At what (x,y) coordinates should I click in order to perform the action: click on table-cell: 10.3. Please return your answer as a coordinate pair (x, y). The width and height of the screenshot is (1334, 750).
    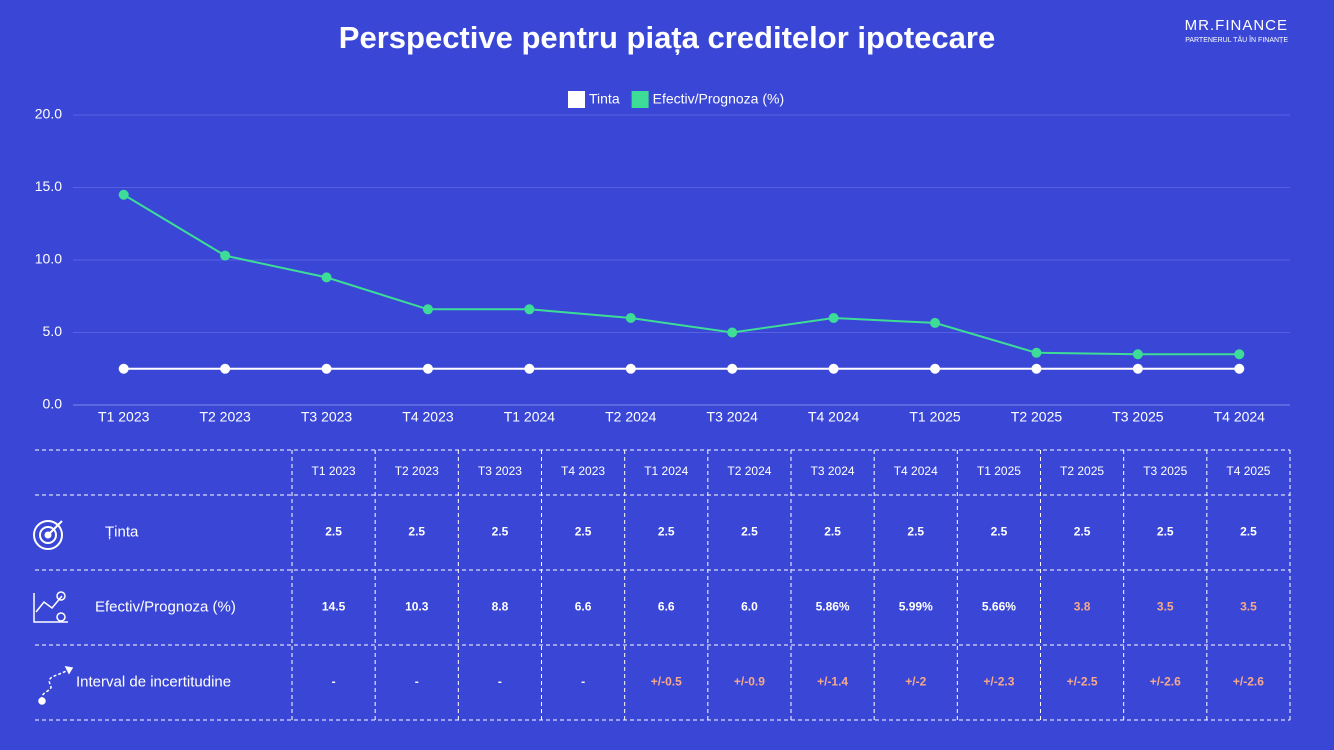
    Looking at the image, I should click on (417, 607).